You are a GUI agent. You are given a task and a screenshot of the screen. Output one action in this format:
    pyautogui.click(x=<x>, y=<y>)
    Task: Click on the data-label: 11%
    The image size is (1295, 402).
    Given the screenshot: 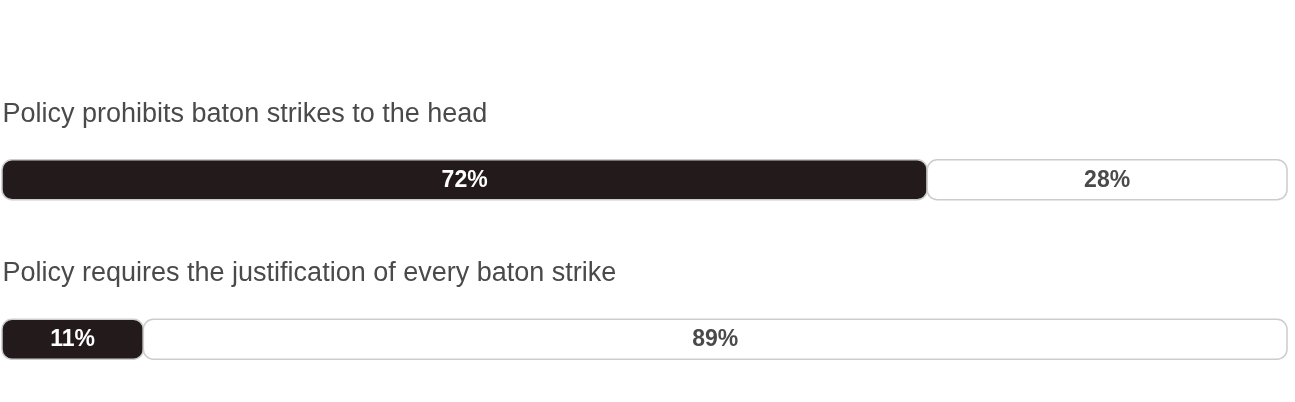 What is the action you would take?
    pyautogui.click(x=73, y=338)
    